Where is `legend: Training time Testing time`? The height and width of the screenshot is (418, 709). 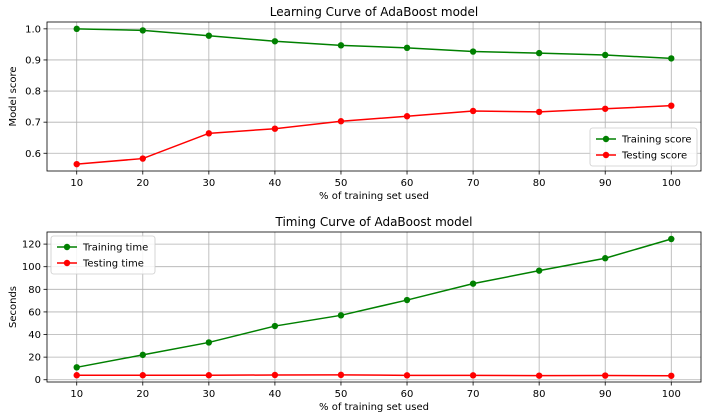
legend: Training time Testing time is located at coordinates (103, 255).